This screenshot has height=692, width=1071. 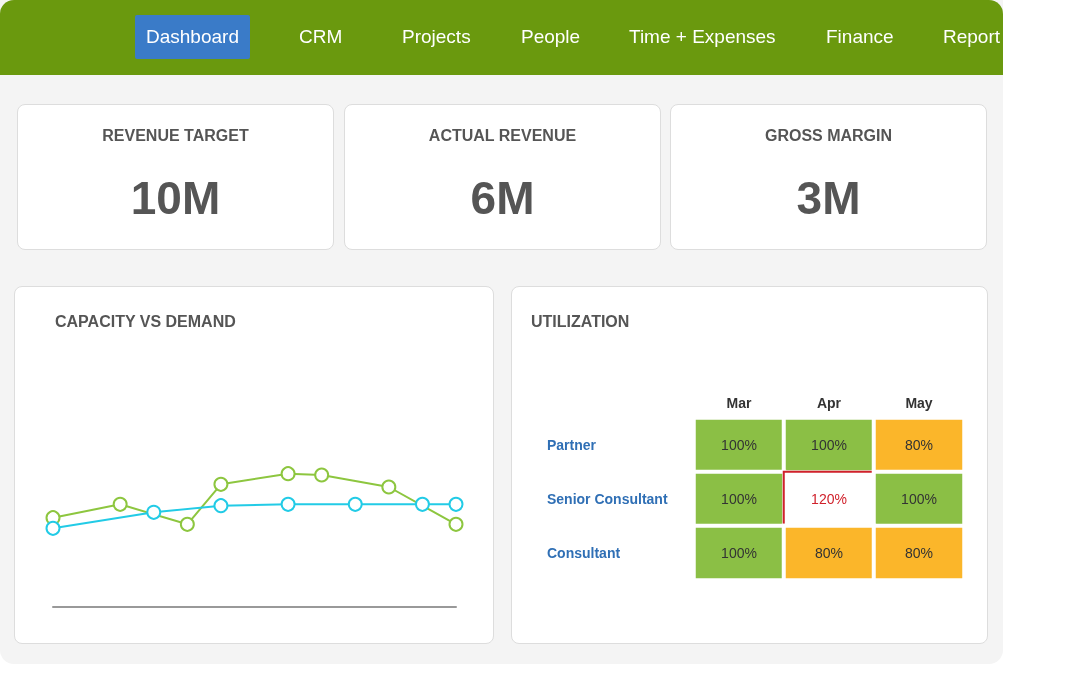 I want to click on text: Projects, so click(x=436, y=37).